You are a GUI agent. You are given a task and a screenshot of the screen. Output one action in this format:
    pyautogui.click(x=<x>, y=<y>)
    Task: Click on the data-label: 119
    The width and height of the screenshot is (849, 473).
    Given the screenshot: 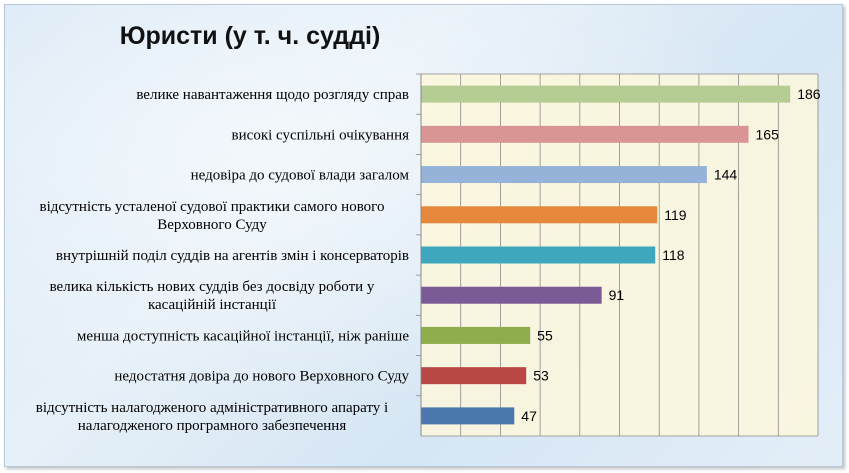 What is the action you would take?
    pyautogui.click(x=675, y=215)
    